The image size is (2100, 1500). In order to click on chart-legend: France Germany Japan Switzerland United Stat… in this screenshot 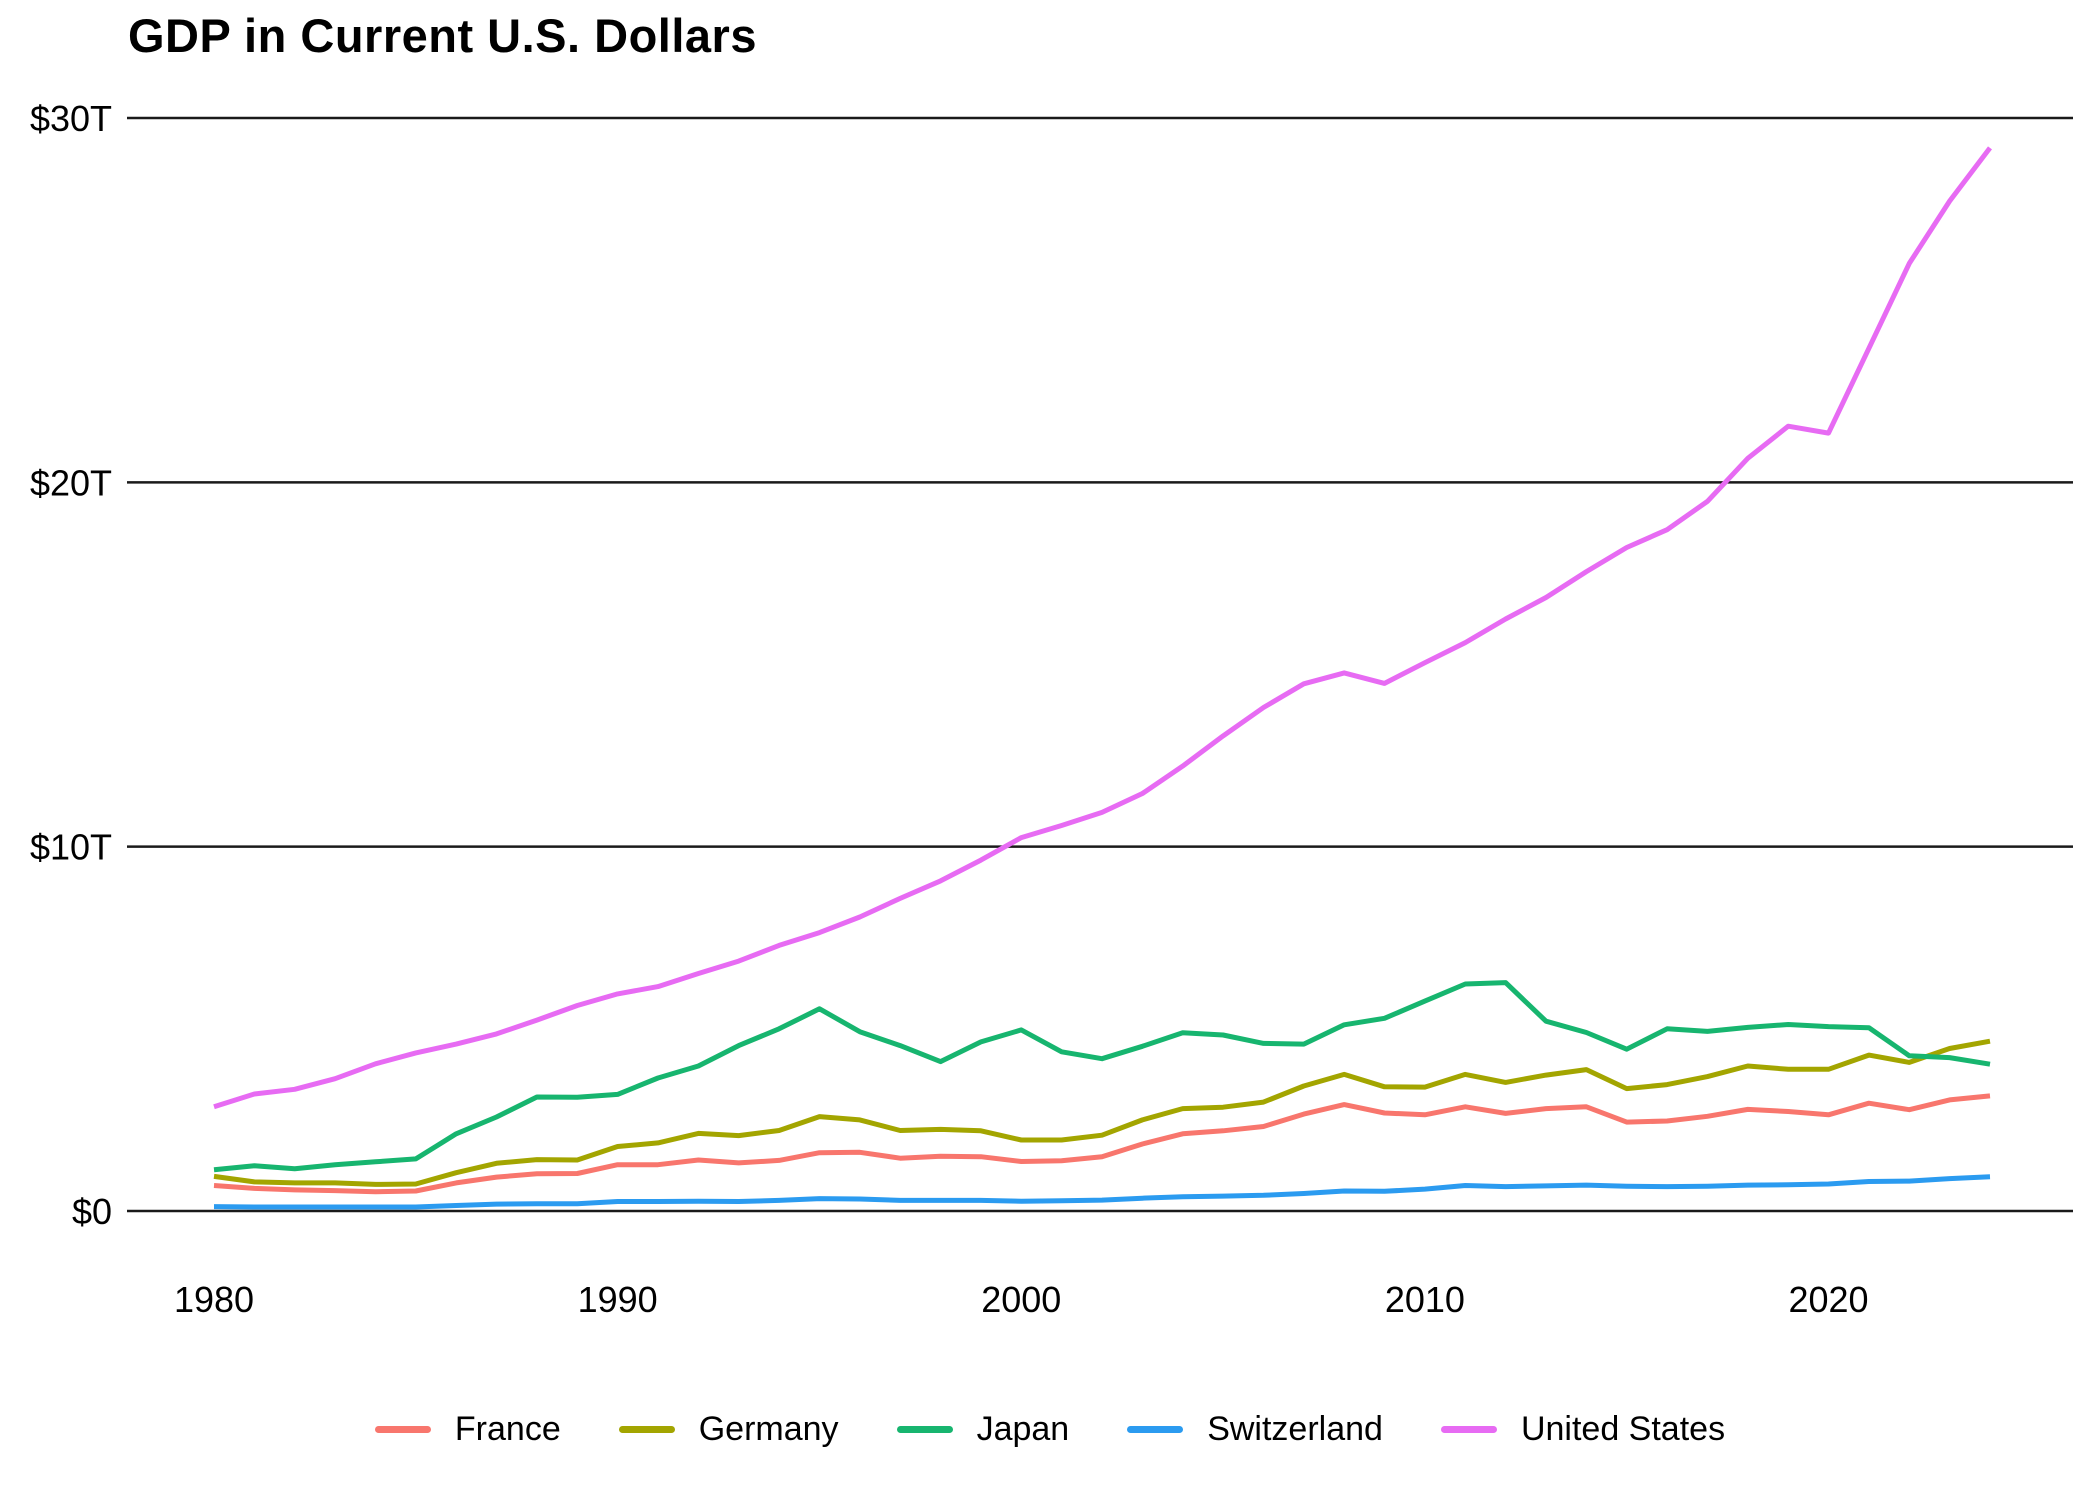, I will do `click(1050, 1429)`.